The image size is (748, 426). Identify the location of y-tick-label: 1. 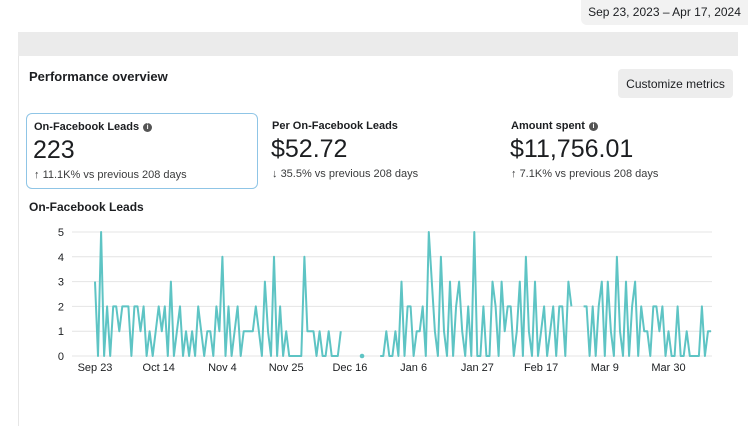
(61, 332).